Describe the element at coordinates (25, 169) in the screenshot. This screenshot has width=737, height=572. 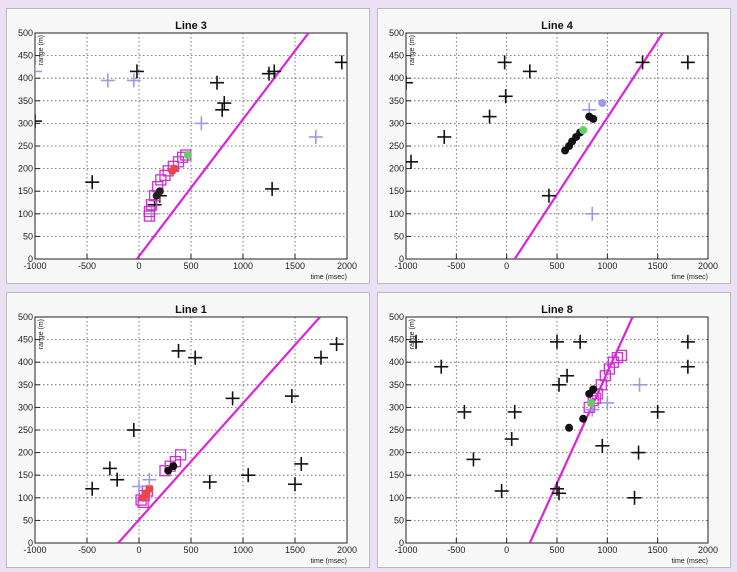
I see `y-tick-label: 200` at that location.